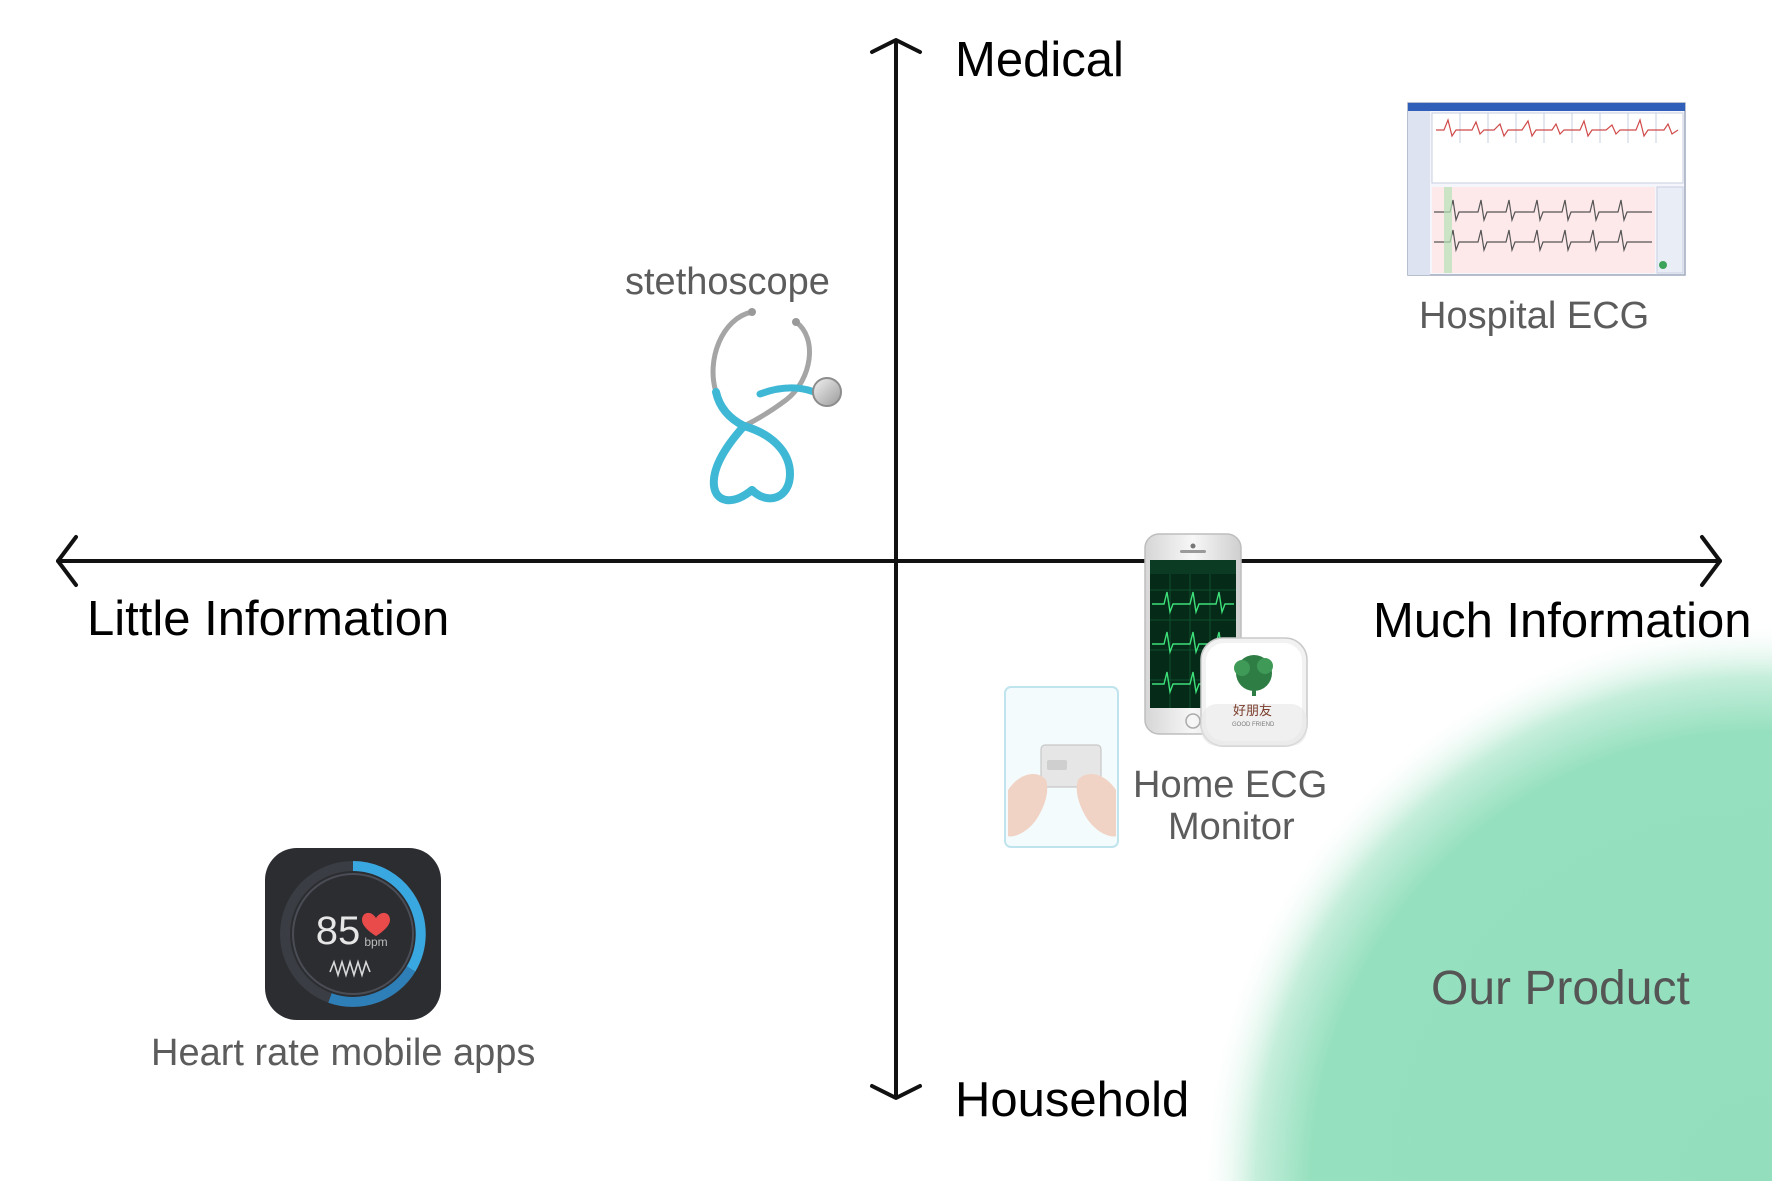 The image size is (1772, 1181). Describe the element at coordinates (376, 924) in the screenshot. I see `heart-icon` at that location.